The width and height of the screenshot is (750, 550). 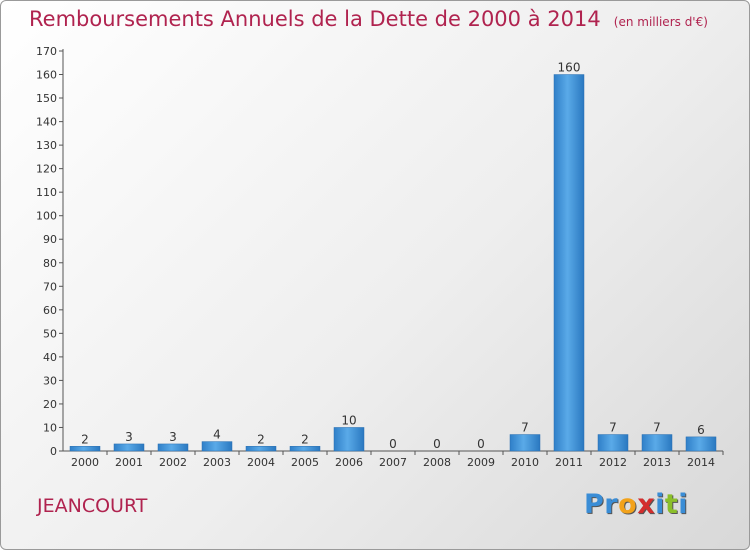 What do you see at coordinates (46, 122) in the screenshot?
I see `y-tick-label: 140` at bounding box center [46, 122].